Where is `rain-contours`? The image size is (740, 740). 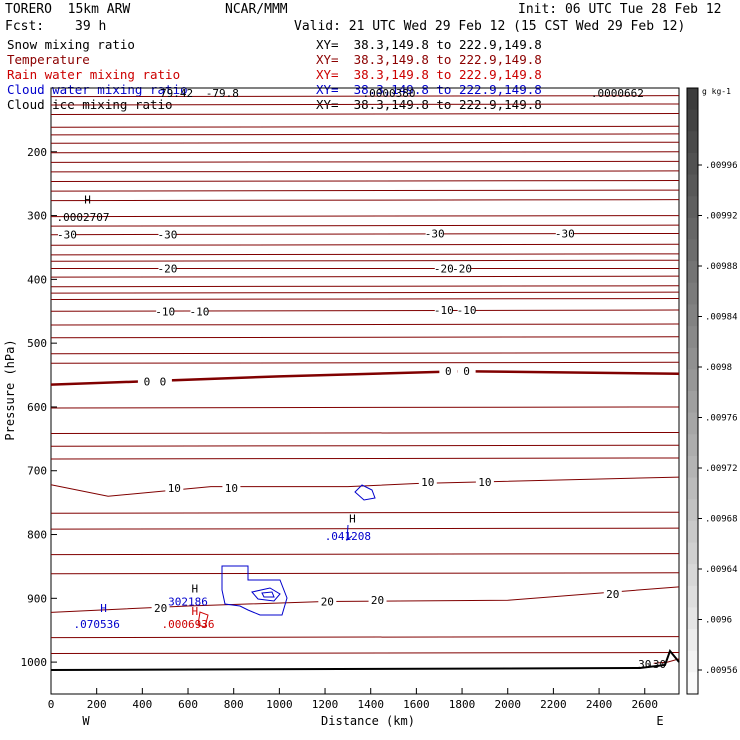 rain-contours is located at coordinates (203, 619).